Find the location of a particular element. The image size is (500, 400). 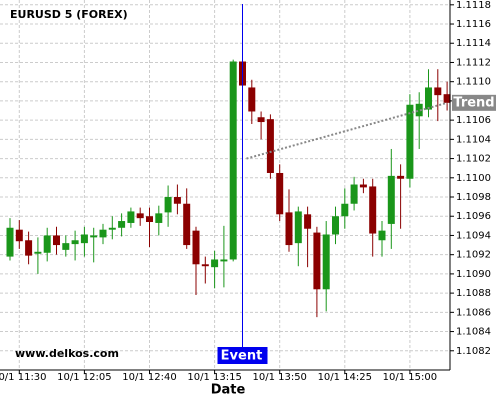

y-tick-label: 1.1118 is located at coordinates (473, 5).